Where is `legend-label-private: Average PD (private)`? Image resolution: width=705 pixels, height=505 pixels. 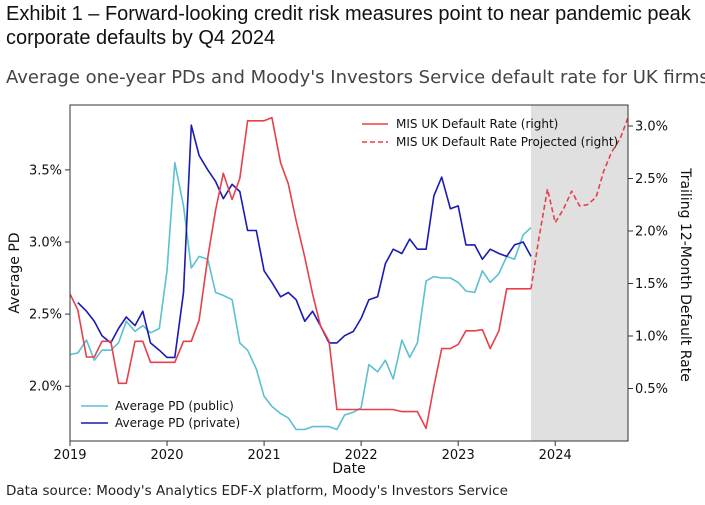
legend-label-private: Average PD (private) is located at coordinates (177, 423).